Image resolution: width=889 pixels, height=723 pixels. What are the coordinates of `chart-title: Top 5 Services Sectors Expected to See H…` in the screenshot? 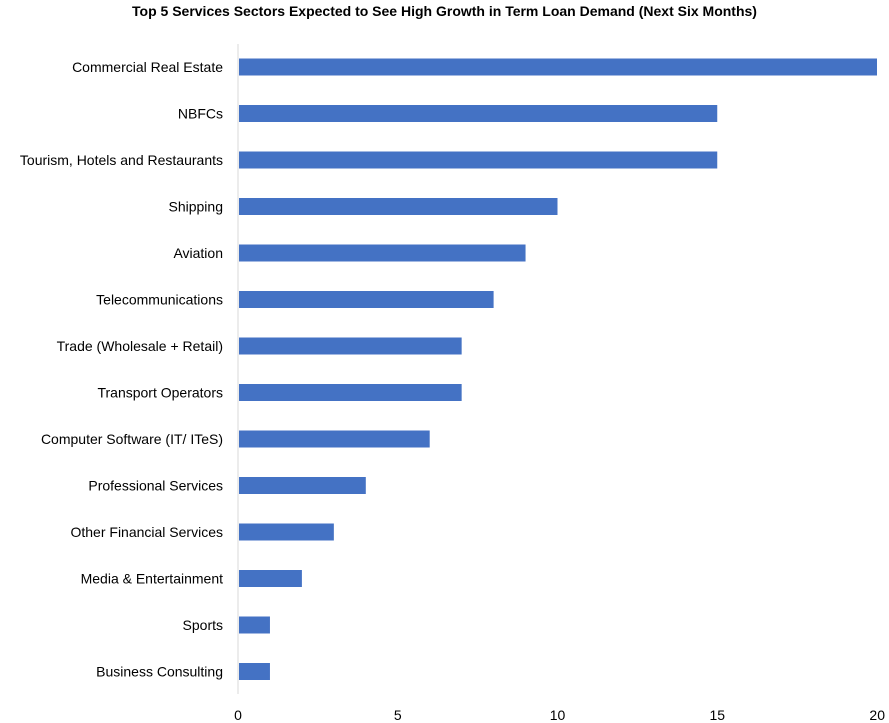 It's located at (444, 11).